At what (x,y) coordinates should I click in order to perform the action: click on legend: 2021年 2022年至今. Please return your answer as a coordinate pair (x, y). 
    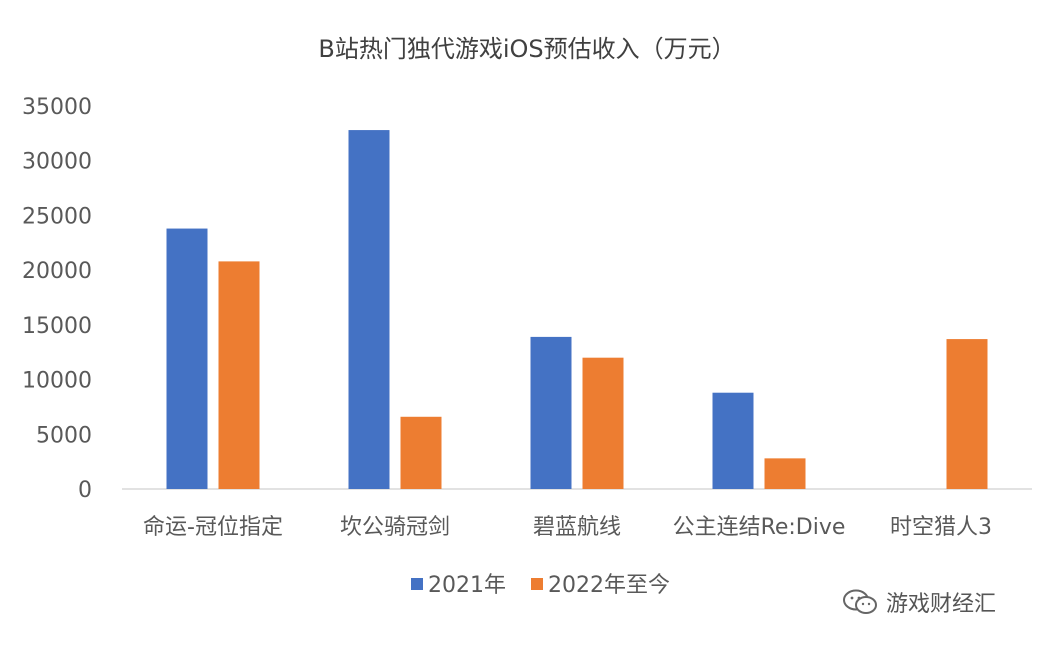
    Looking at the image, I should click on (540, 585).